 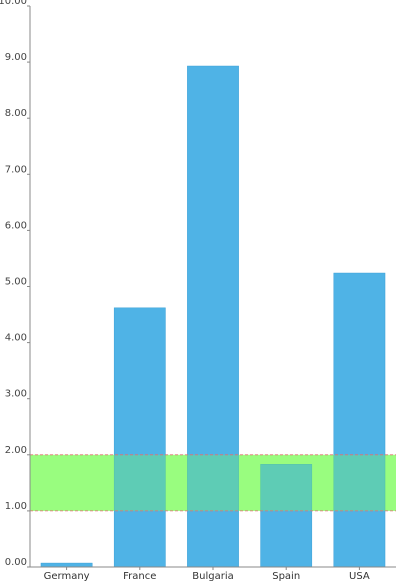 I want to click on x-tick-label-usa: USA, so click(x=359, y=576).